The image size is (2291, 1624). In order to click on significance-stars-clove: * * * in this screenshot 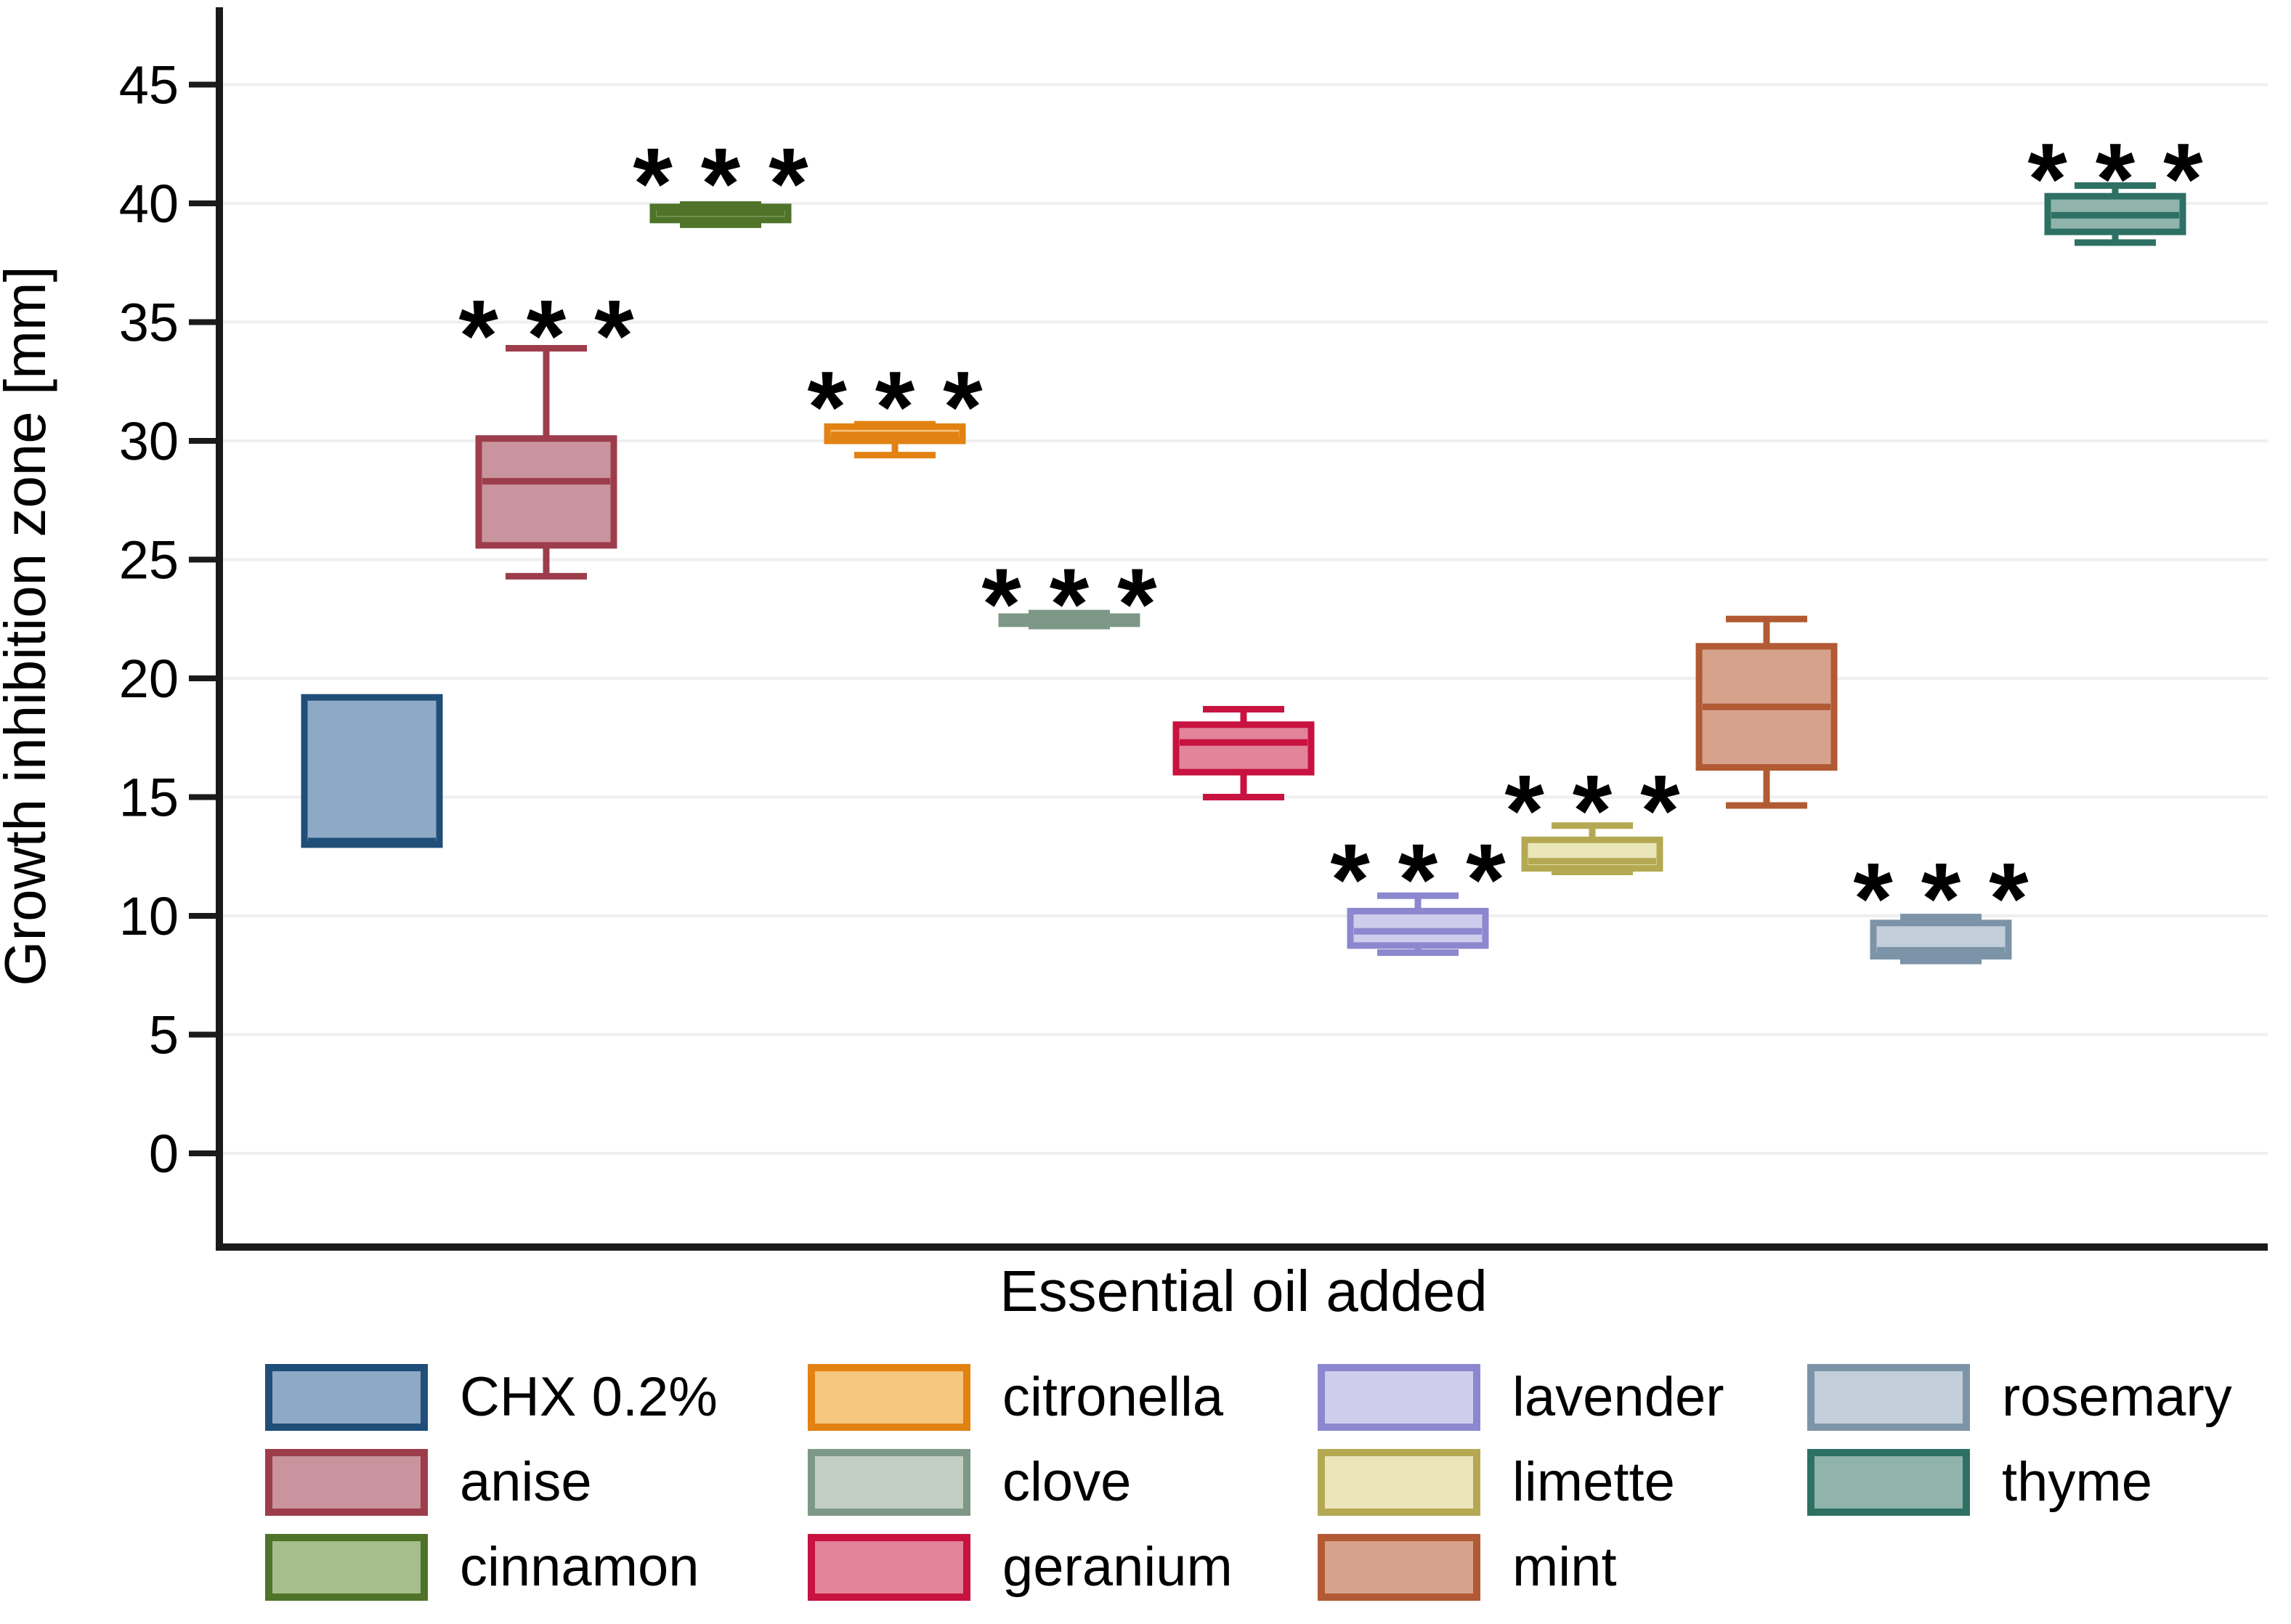, I will do `click(1069, 604)`.